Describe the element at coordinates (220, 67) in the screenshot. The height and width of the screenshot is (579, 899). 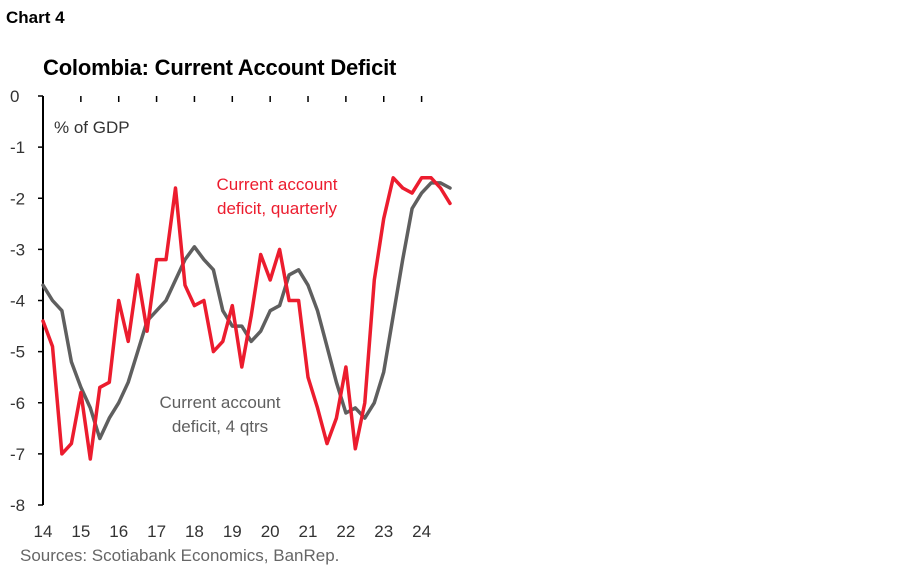
I see `chart-title: Colombia: Current Account Deficit` at that location.